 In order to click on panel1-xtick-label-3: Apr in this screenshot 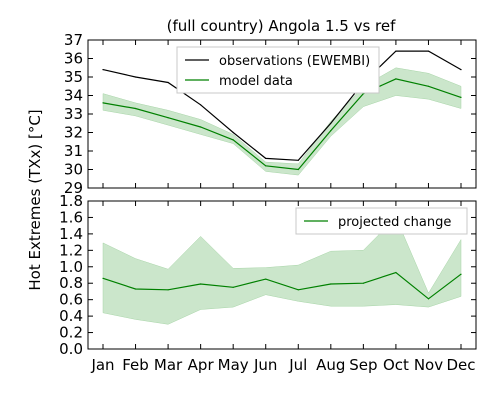, I will do `click(201, 365)`.